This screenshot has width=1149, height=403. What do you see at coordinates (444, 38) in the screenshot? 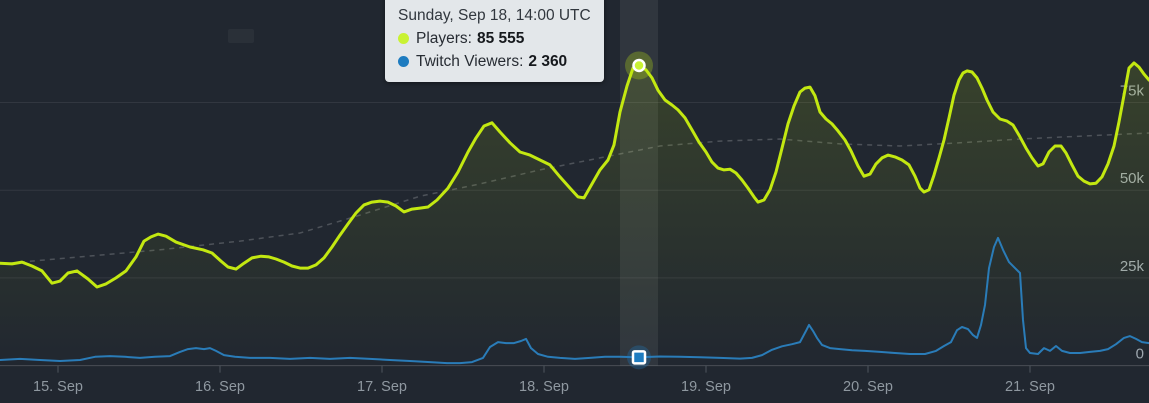
I see `tooltip-players-label: Players:` at bounding box center [444, 38].